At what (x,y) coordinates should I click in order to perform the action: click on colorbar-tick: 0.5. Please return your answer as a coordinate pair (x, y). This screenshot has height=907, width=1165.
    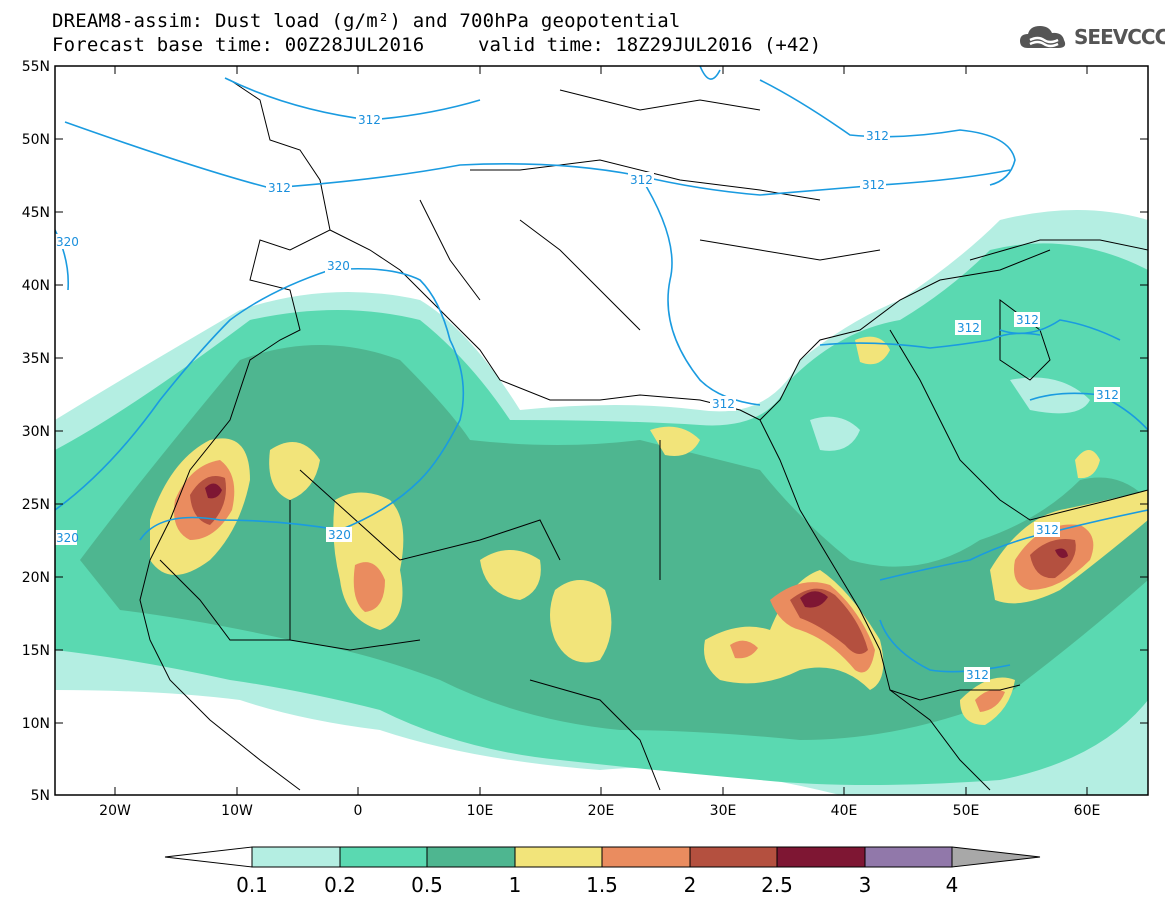
    Looking at the image, I should click on (427, 885).